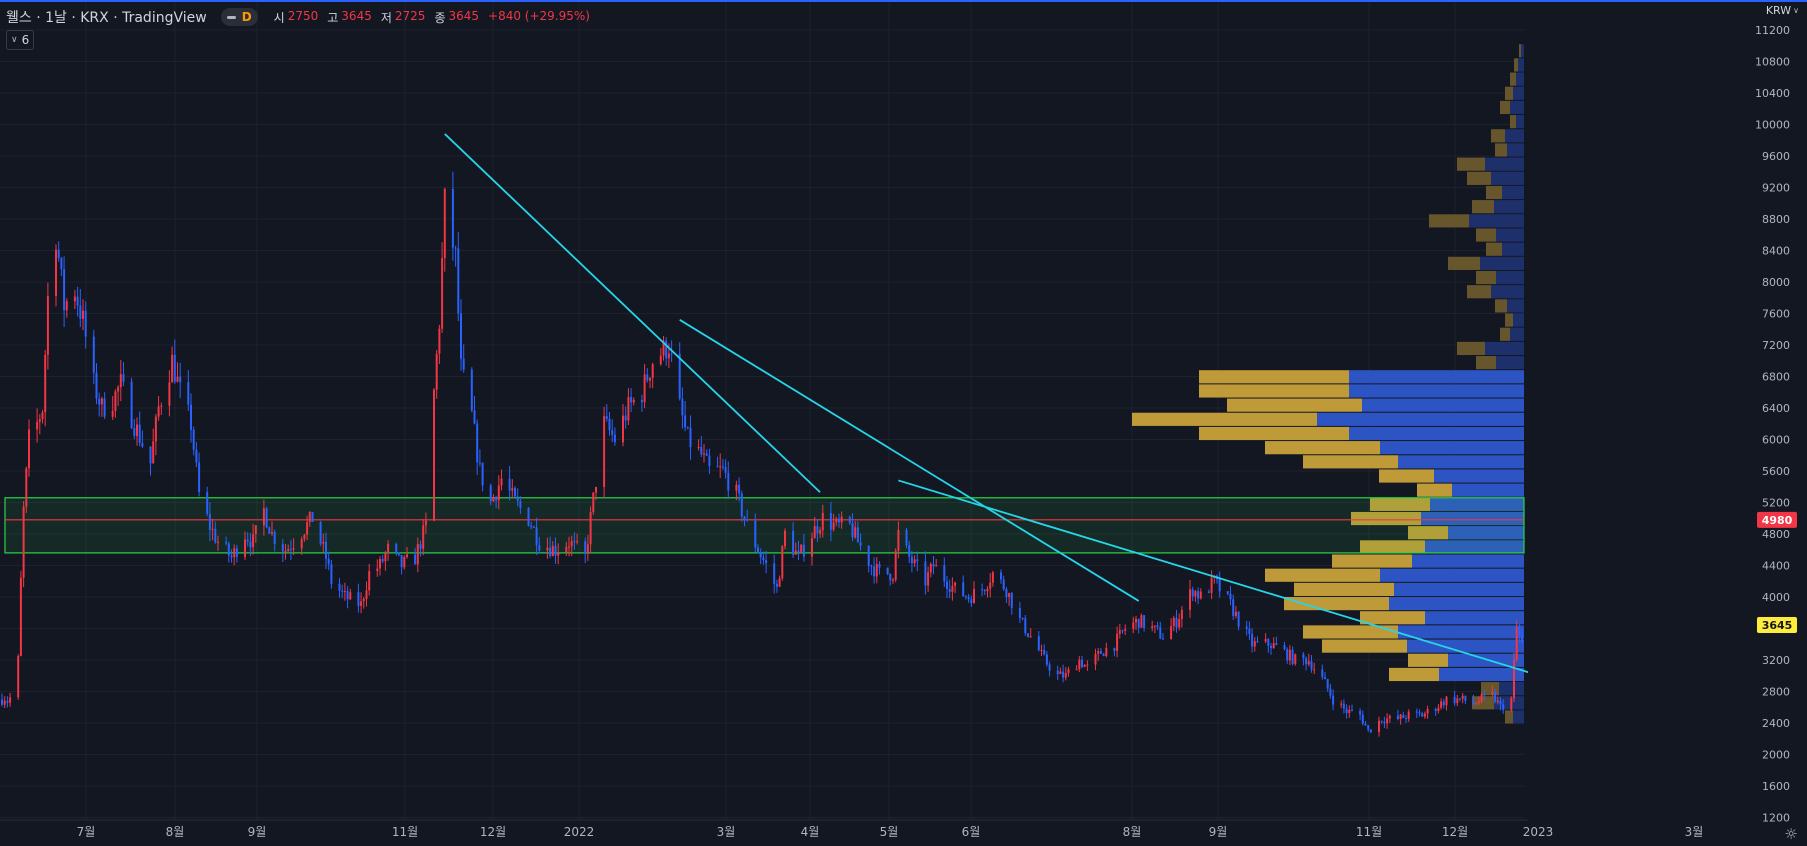 The image size is (1807, 846). What do you see at coordinates (231, 17) in the screenshot?
I see `minus-icon` at bounding box center [231, 17].